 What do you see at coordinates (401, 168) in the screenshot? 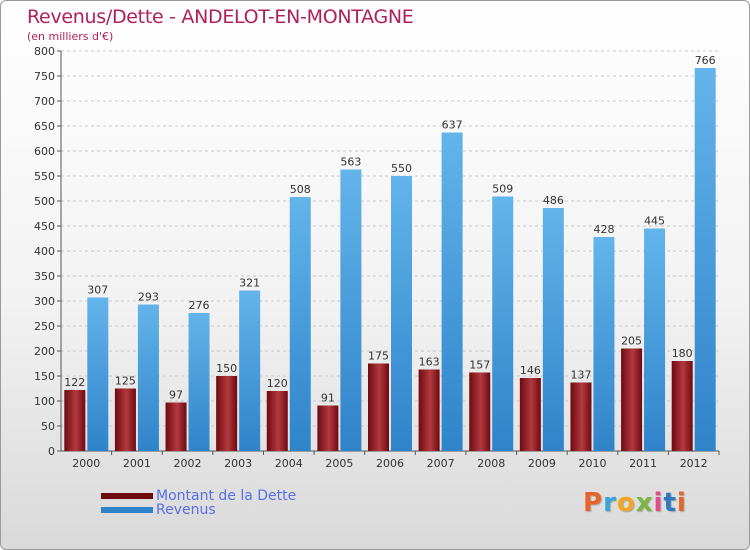
I see `data-label-revenus: 550` at bounding box center [401, 168].